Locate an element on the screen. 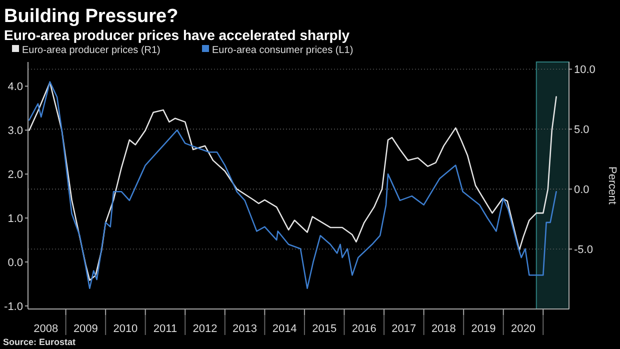 The image size is (620, 349). y2-tick-label: -5.0 is located at coordinates (583, 250).